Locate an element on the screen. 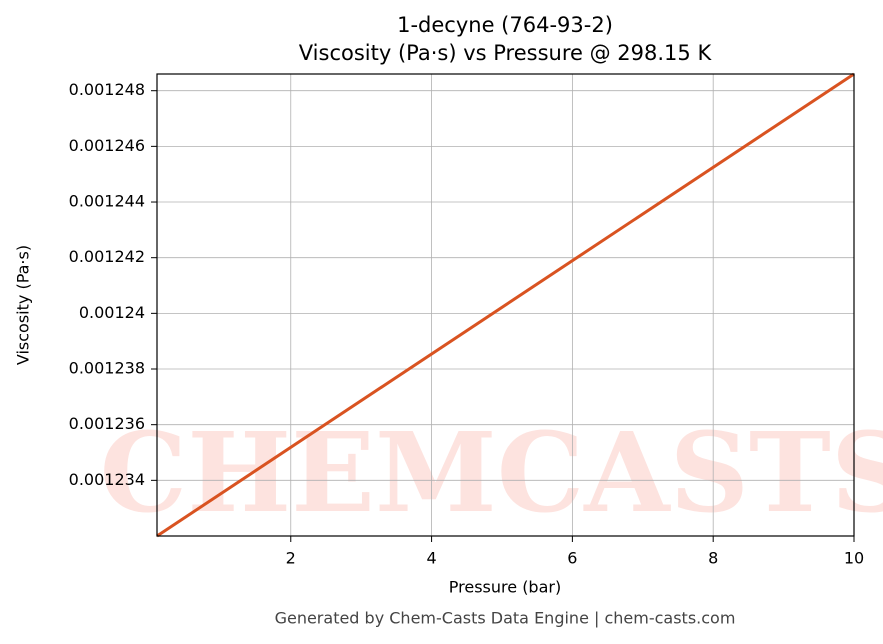 The height and width of the screenshot is (644, 883). y-tick-label: 0.001242 is located at coordinates (107, 256).